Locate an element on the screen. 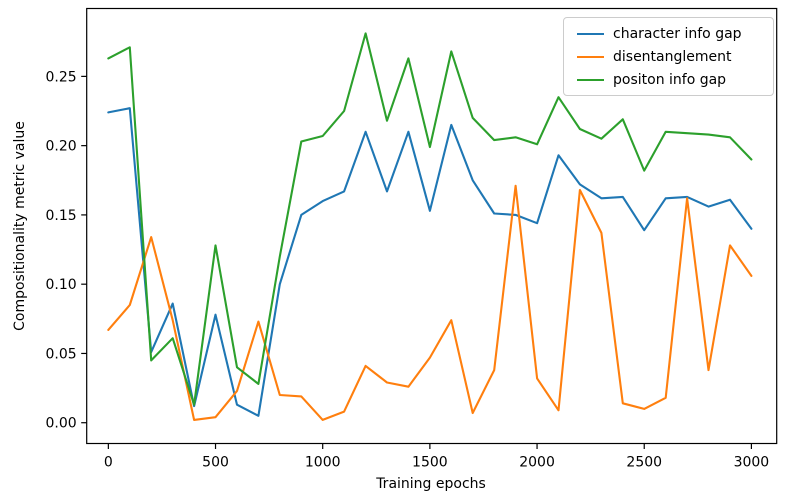 This screenshot has height=504, width=789. x-tick-label: 500 is located at coordinates (215, 463).